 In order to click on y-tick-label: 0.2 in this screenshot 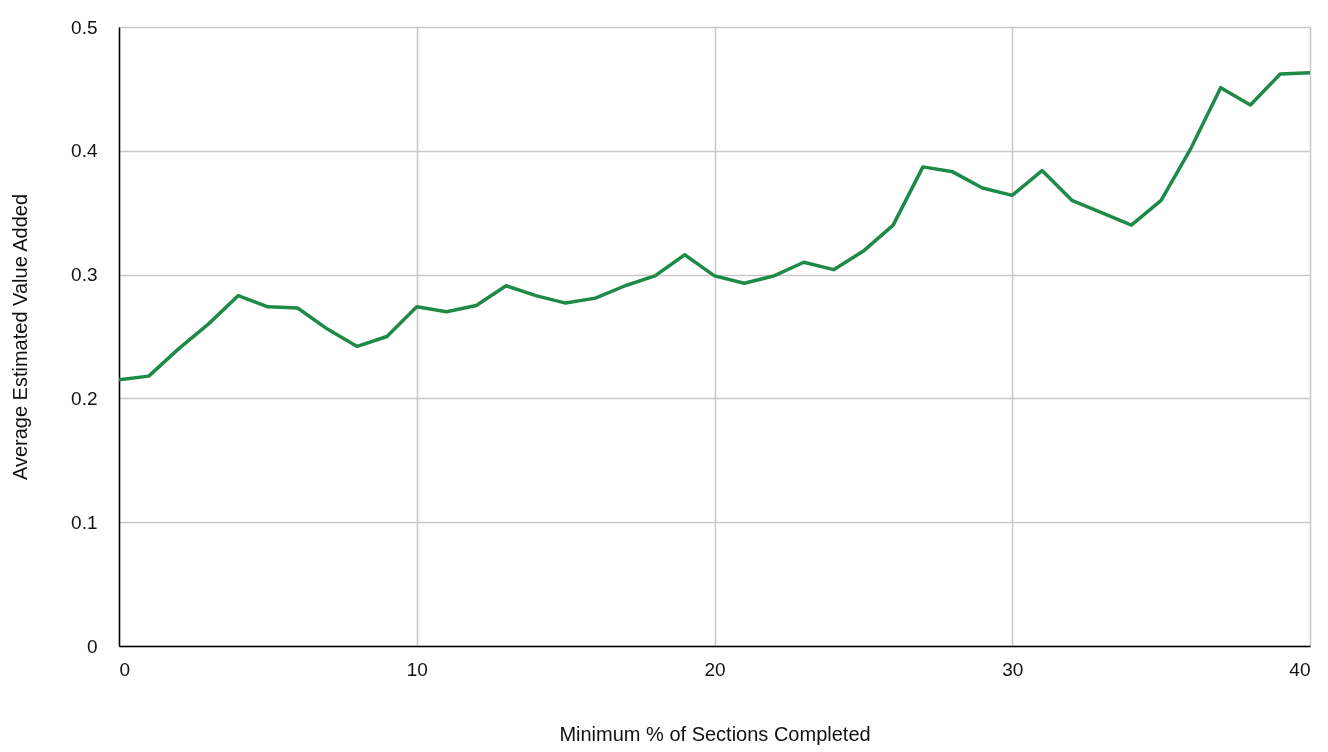, I will do `click(84, 398)`.